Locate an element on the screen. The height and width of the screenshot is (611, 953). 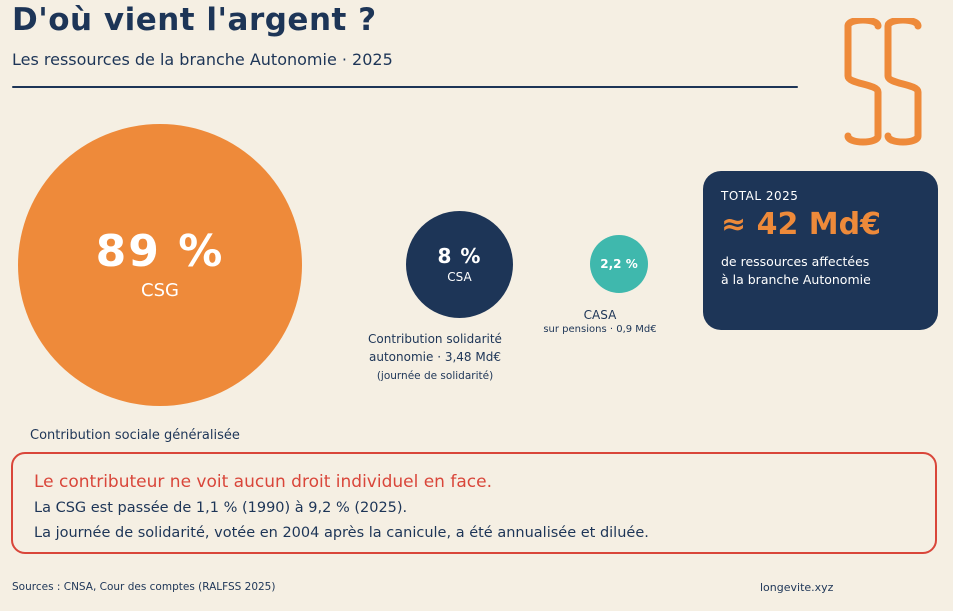
csg-description: Contribution sociale généralisée is located at coordinates (135, 435).